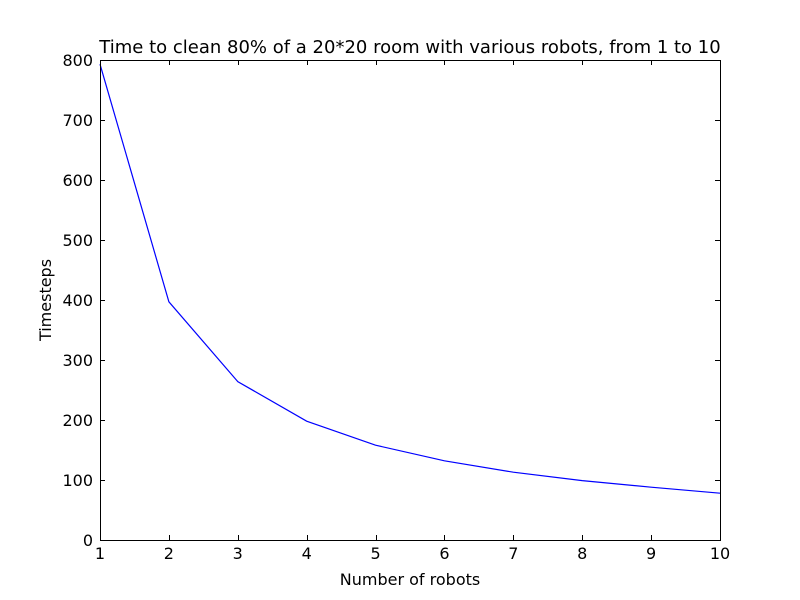  Describe the element at coordinates (651, 553) in the screenshot. I see `x-tick-label: 9` at that location.